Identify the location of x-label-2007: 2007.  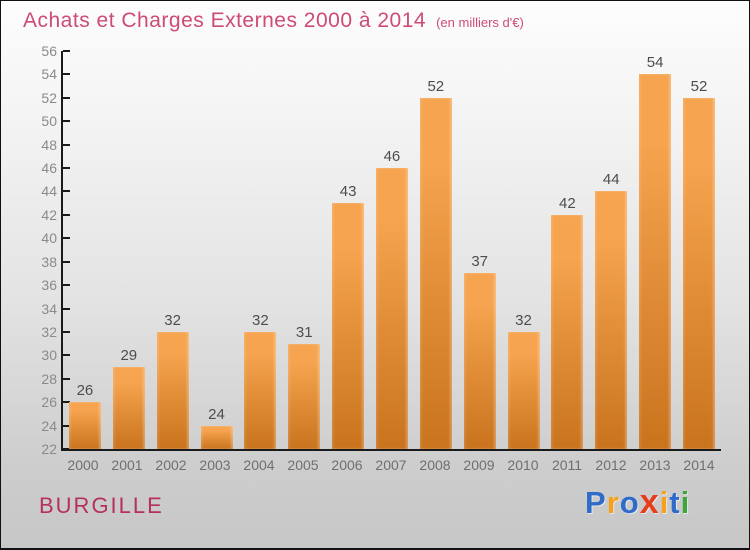
(391, 465).